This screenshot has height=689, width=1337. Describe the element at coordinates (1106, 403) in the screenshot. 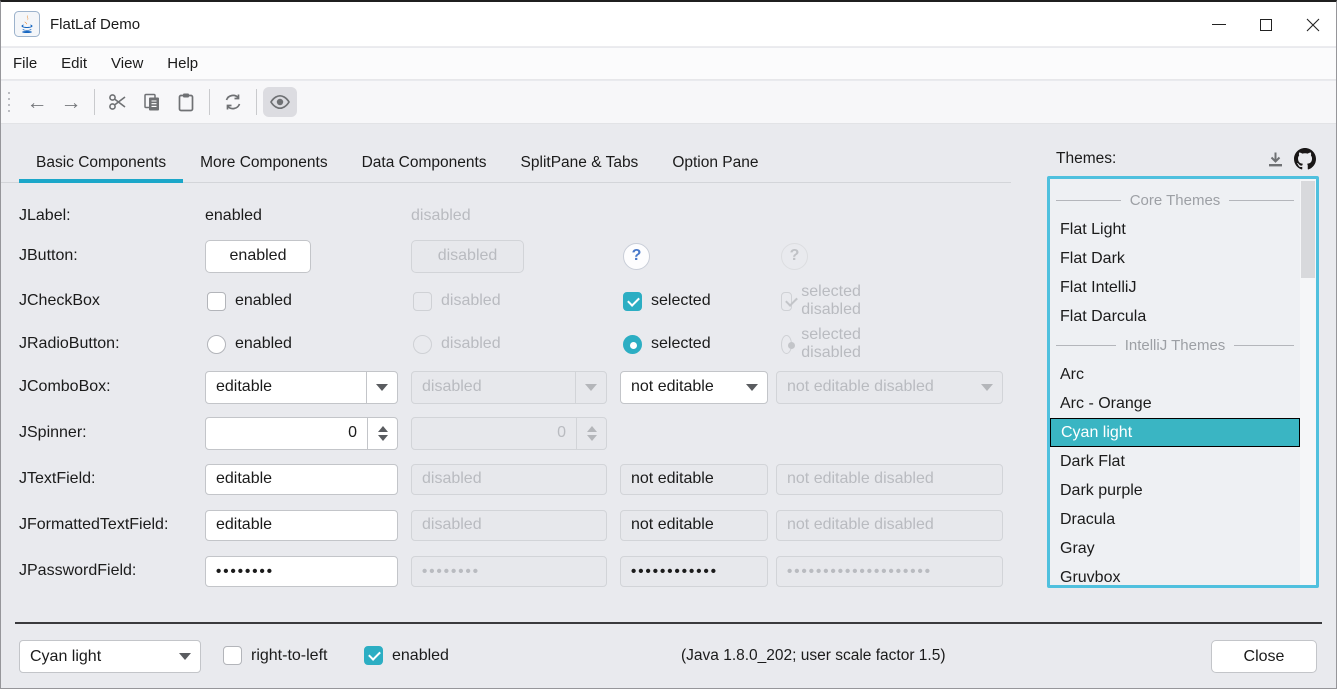

I see `theme-item-arc-orange: Arc - Orange` at that location.